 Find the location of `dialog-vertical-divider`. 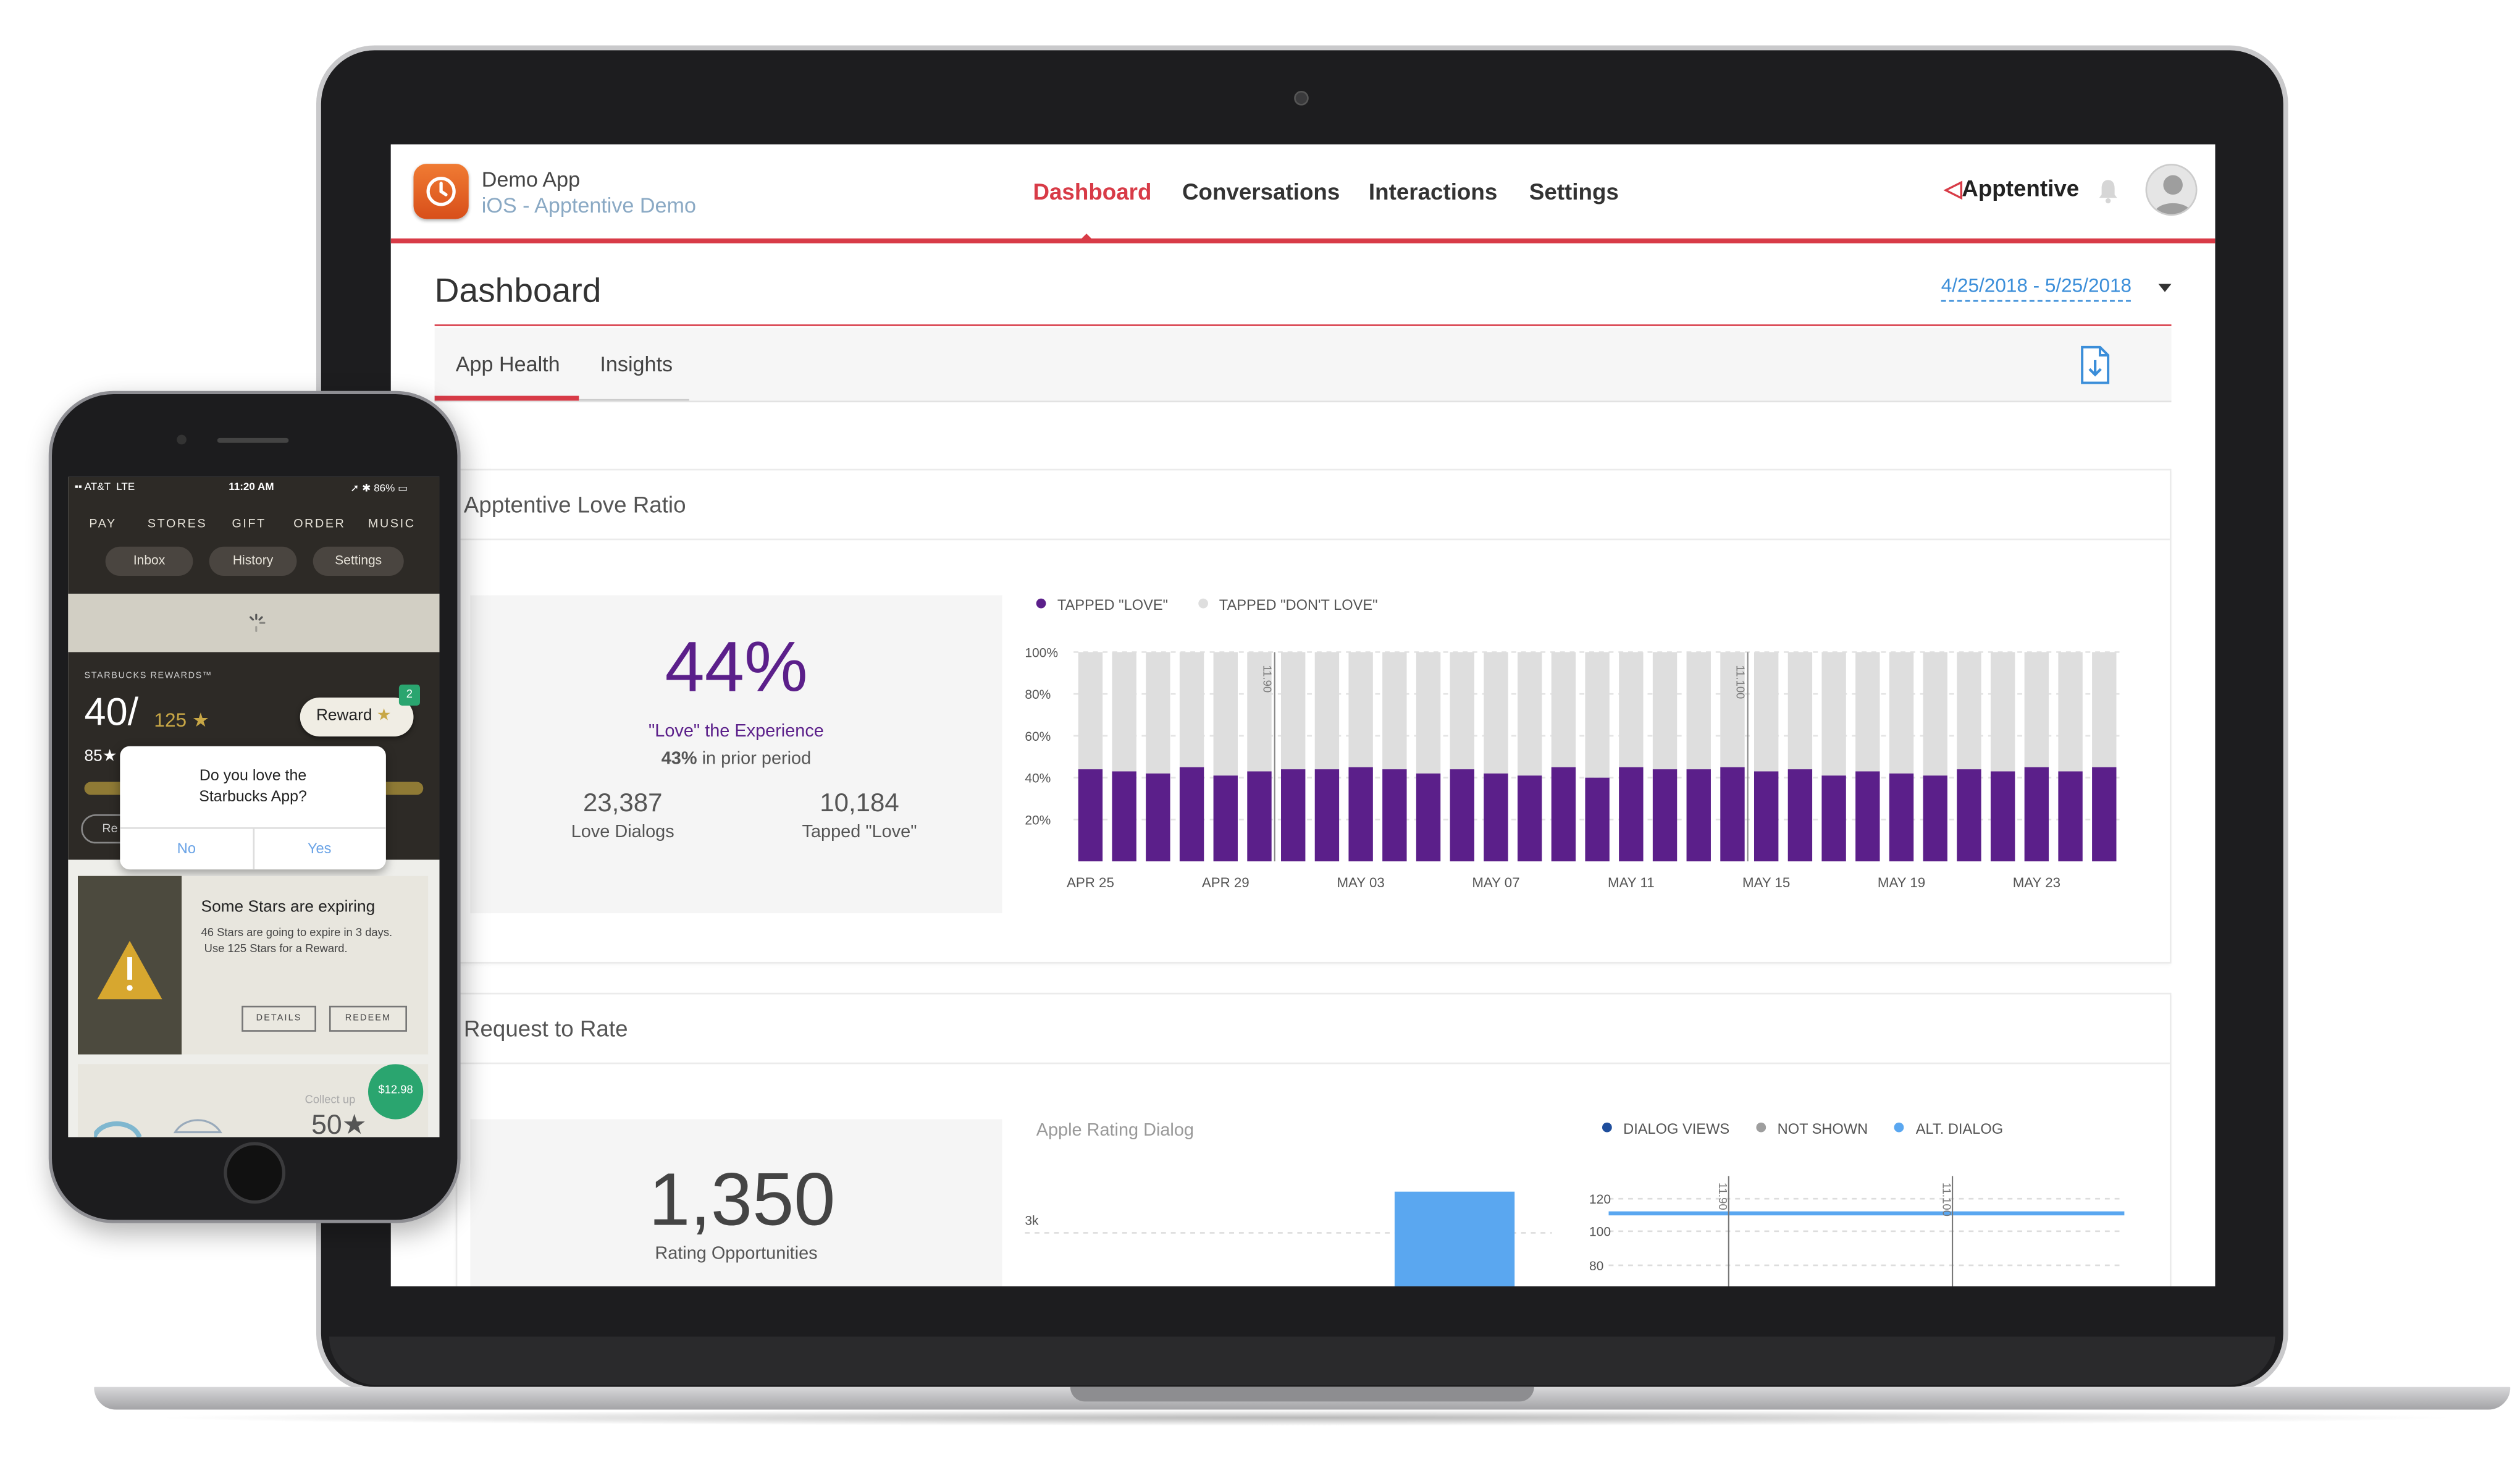

dialog-vertical-divider is located at coordinates (254, 848).